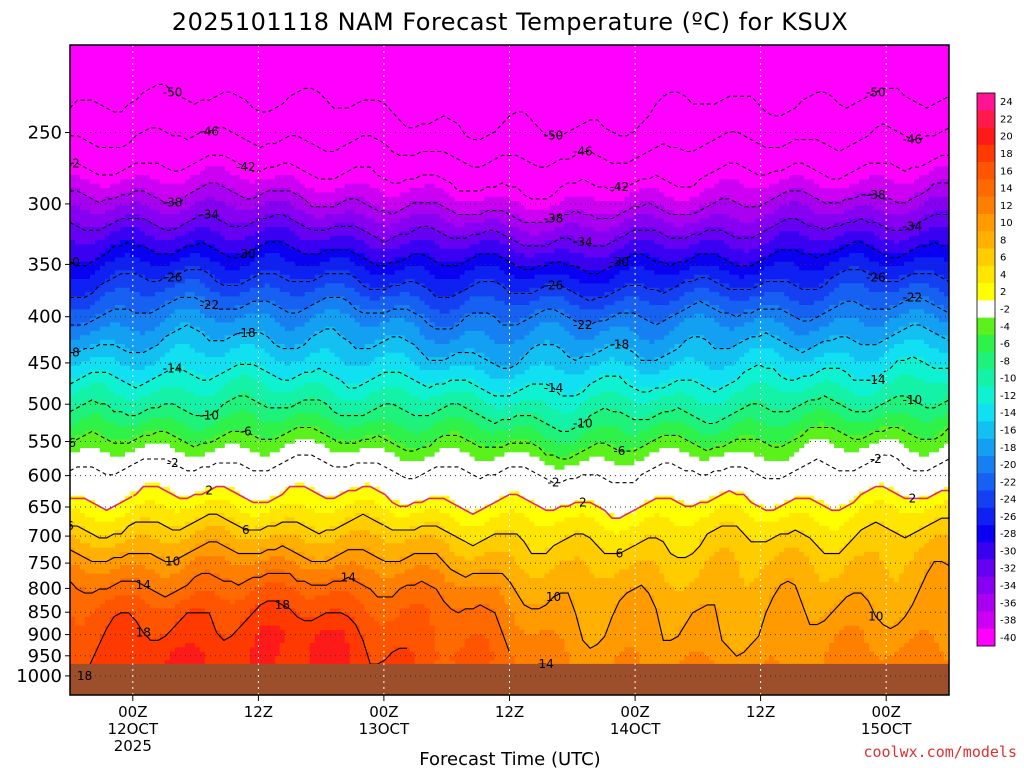 The image size is (1024, 768). What do you see at coordinates (45, 363) in the screenshot?
I see `y-tick-label: 450` at bounding box center [45, 363].